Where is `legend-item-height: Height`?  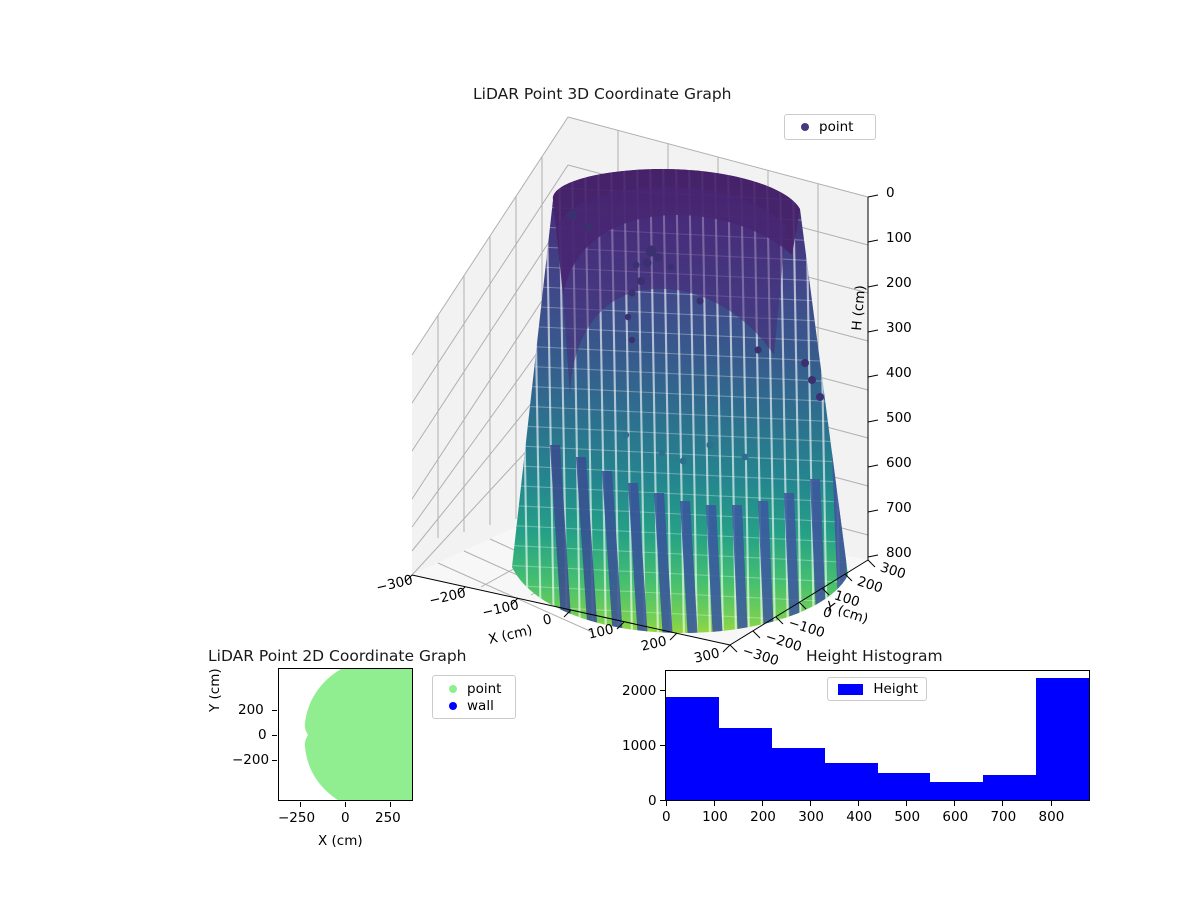
legend-item-height: Height is located at coordinates (877, 689).